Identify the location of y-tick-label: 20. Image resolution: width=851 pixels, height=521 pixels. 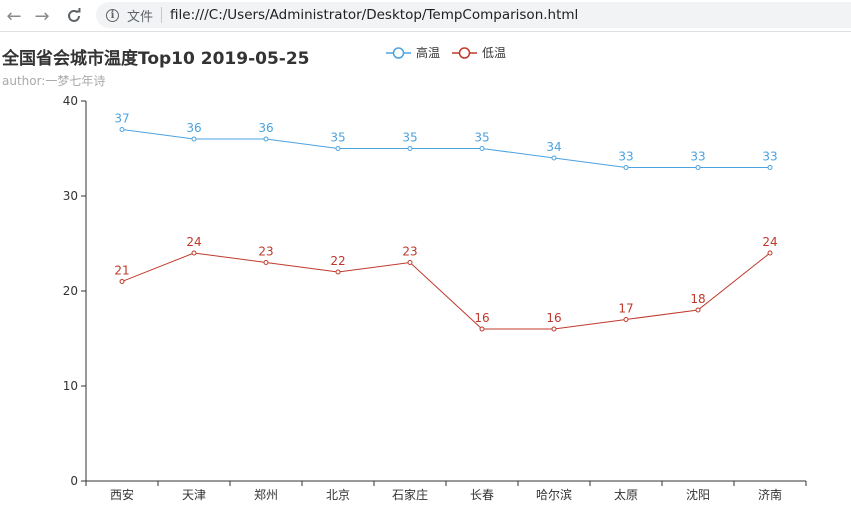
(70, 291).